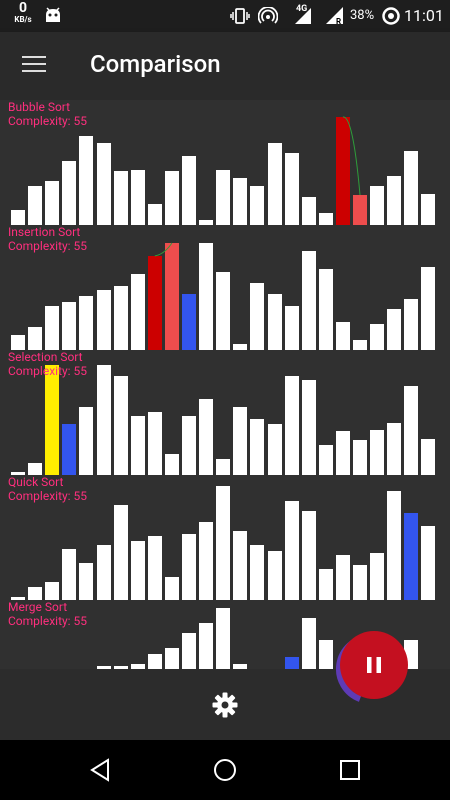 The image size is (450, 800). Describe the element at coordinates (225, 16) in the screenshot. I see `status-bar: 0 KB/s 4G R 38%` at that location.